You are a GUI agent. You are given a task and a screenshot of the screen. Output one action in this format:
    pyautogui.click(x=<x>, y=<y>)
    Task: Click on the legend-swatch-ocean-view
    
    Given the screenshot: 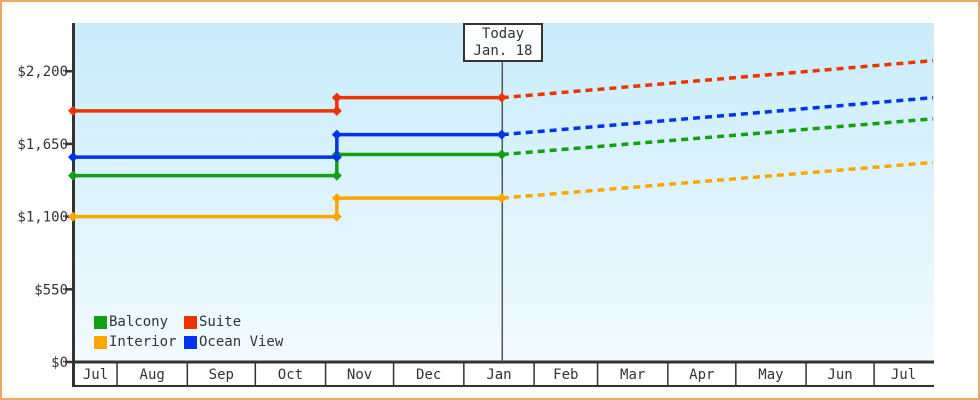 What is the action you would take?
    pyautogui.click(x=190, y=342)
    